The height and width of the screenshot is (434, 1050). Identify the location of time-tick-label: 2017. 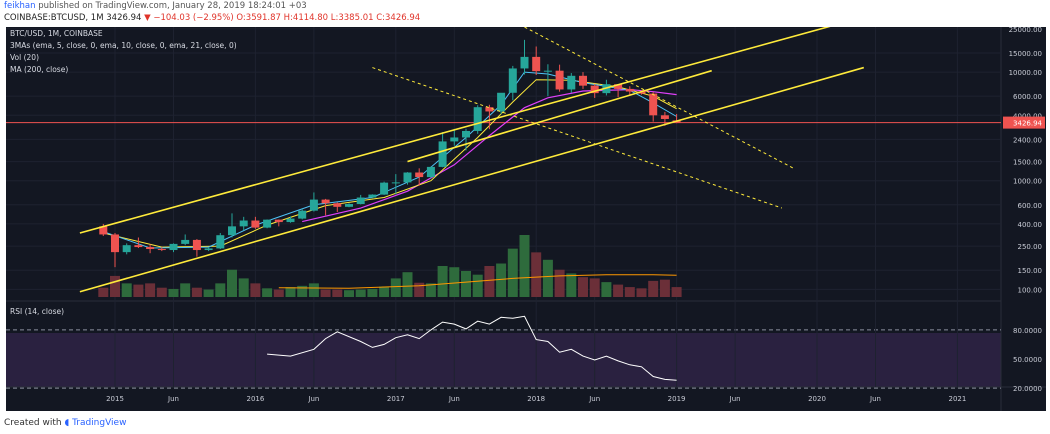
(396, 399).